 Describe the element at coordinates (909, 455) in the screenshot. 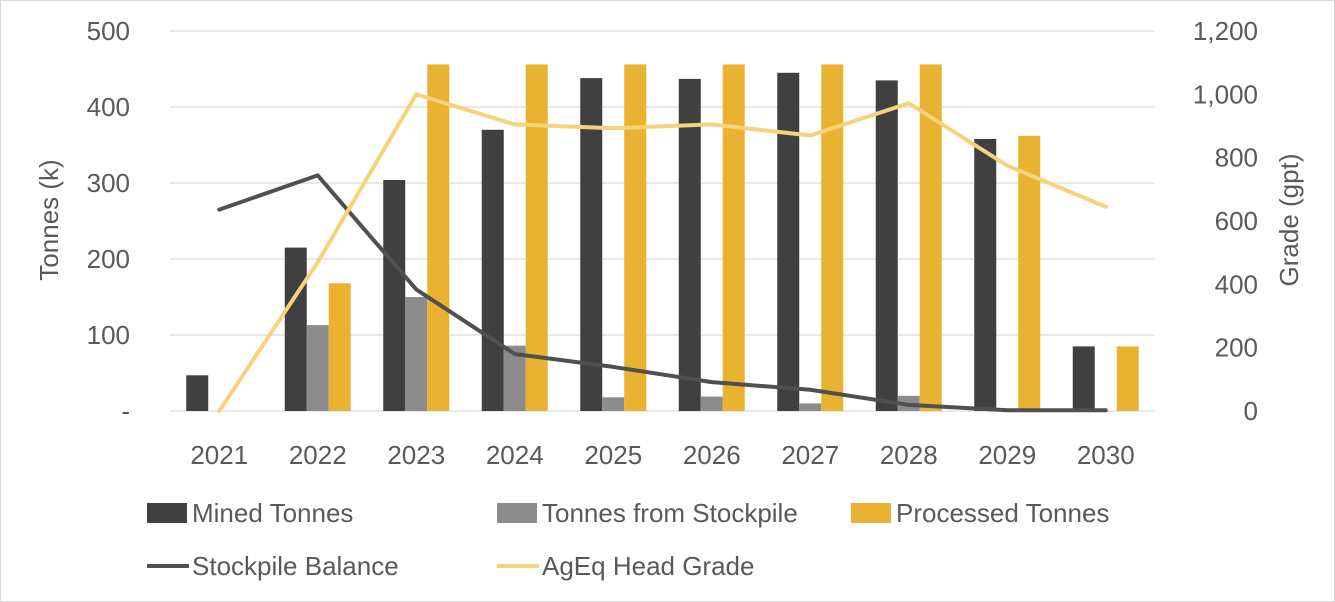

I see `x-axis-tick-label: 2028` at that location.